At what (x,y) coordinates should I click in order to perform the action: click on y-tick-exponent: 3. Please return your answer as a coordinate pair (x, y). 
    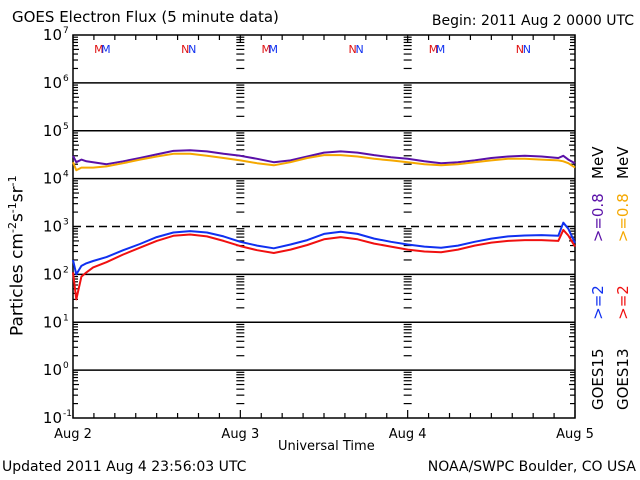
    Looking at the image, I should click on (66, 223).